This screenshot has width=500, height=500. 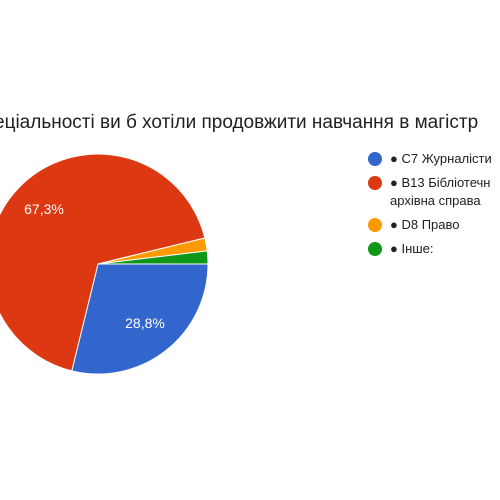 I want to click on legend-item-c7: ● С7 Журналісти, so click(x=434, y=159).